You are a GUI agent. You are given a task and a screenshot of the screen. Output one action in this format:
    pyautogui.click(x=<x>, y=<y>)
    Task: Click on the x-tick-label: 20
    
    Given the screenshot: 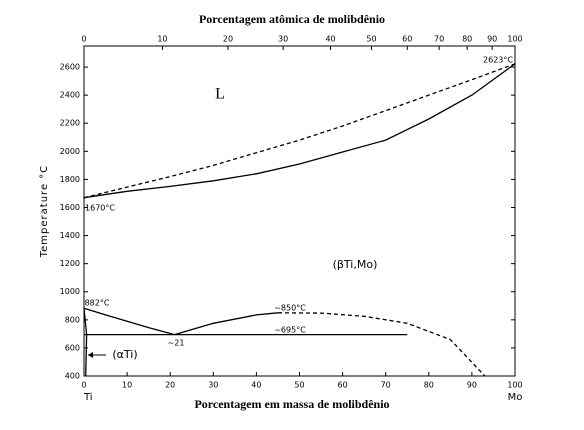 What is the action you would take?
    pyautogui.click(x=170, y=385)
    